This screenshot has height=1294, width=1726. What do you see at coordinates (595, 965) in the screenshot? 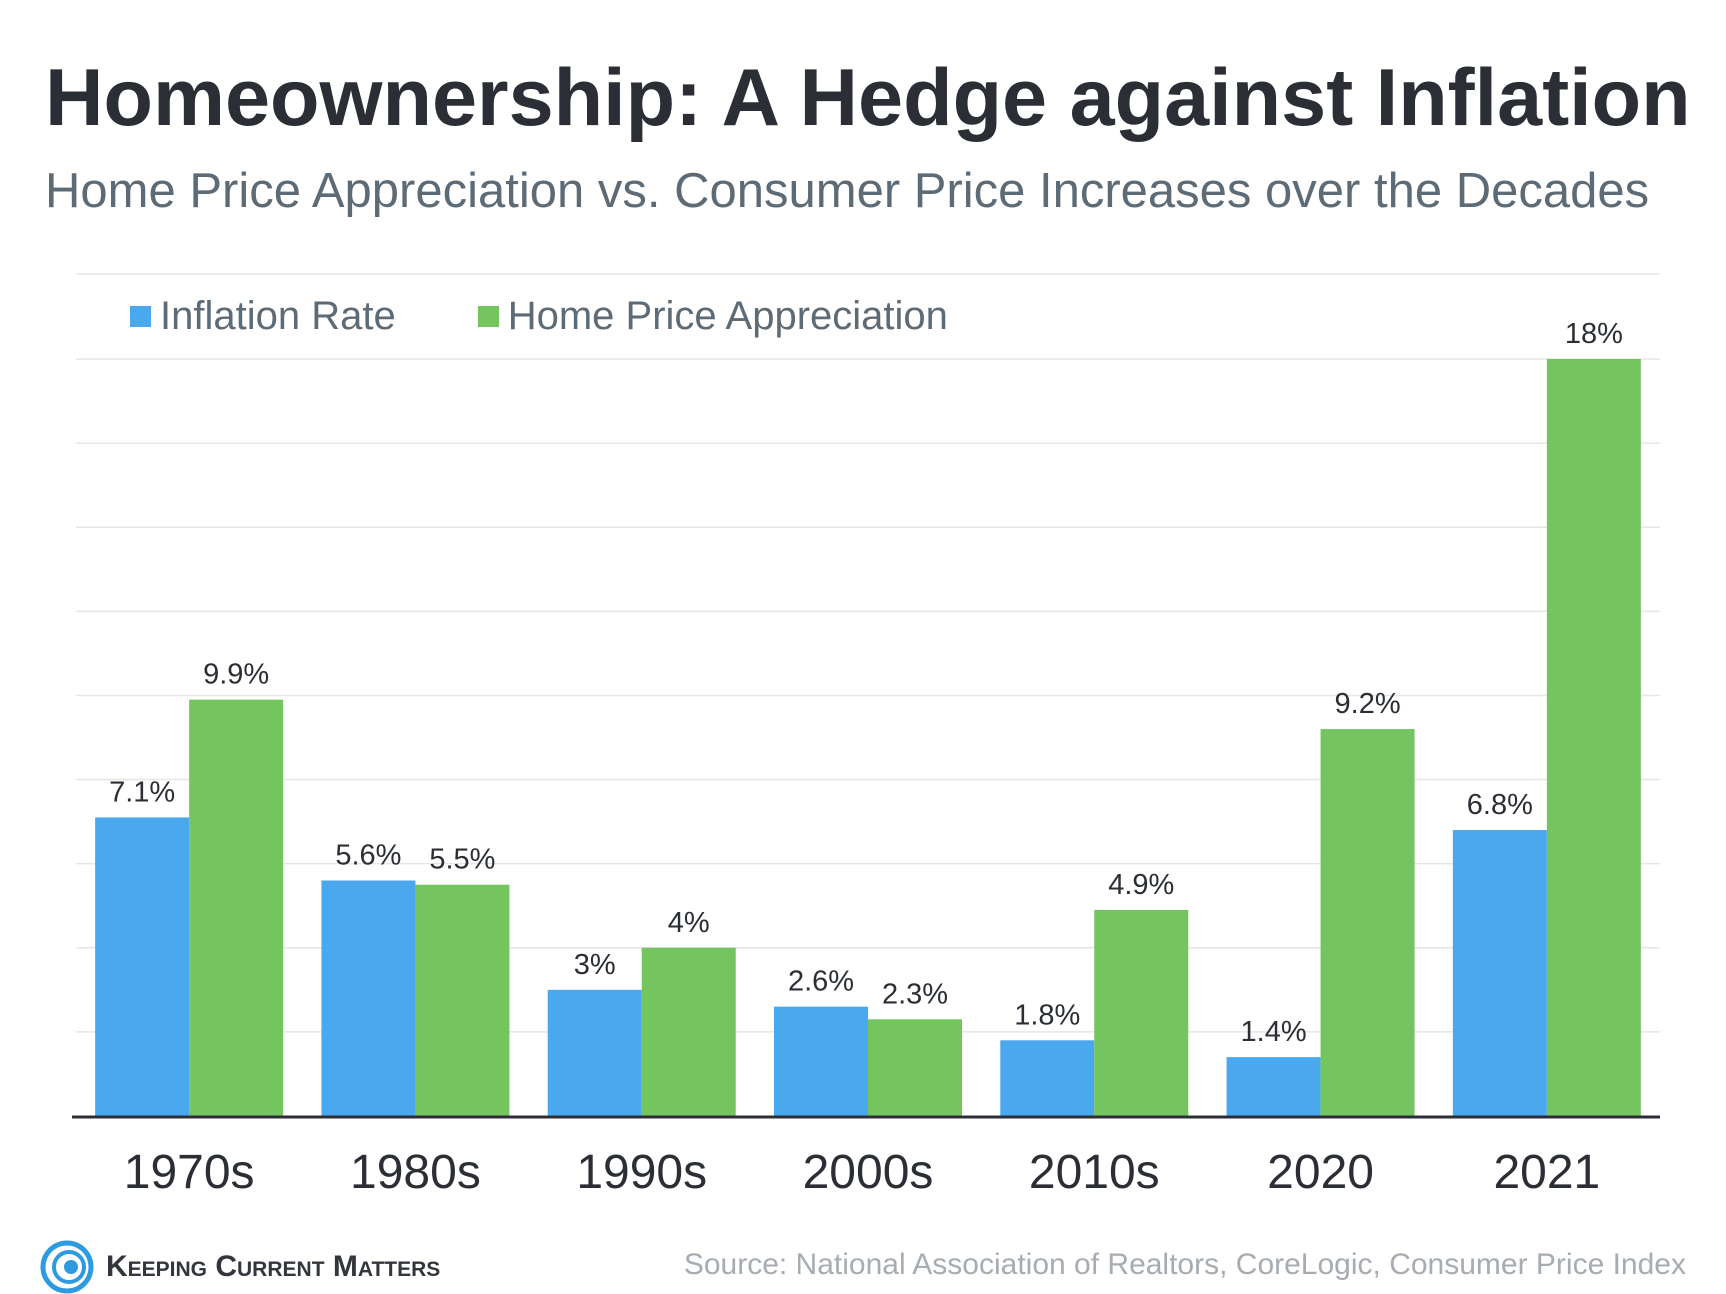
I see `data-label-inflation: 3%` at bounding box center [595, 965].